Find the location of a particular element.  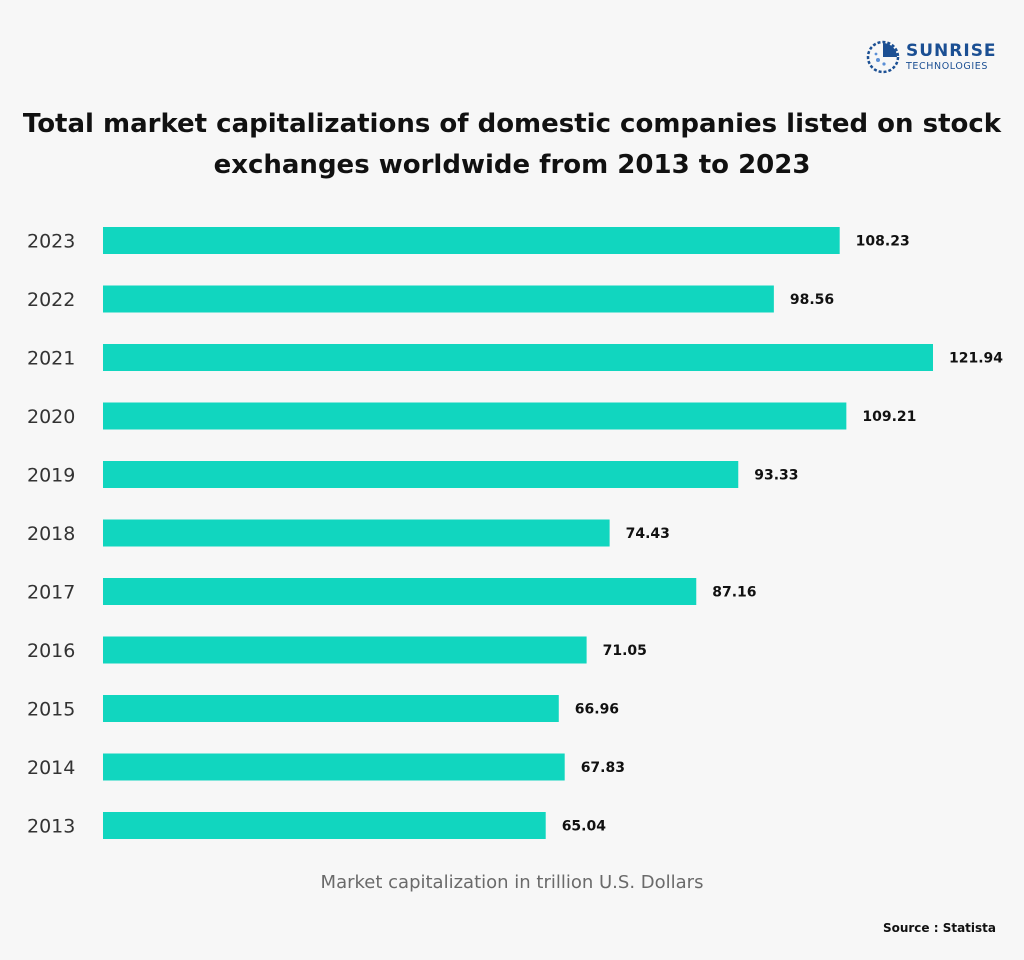

y-tick-label: 2019 is located at coordinates (51, 476).